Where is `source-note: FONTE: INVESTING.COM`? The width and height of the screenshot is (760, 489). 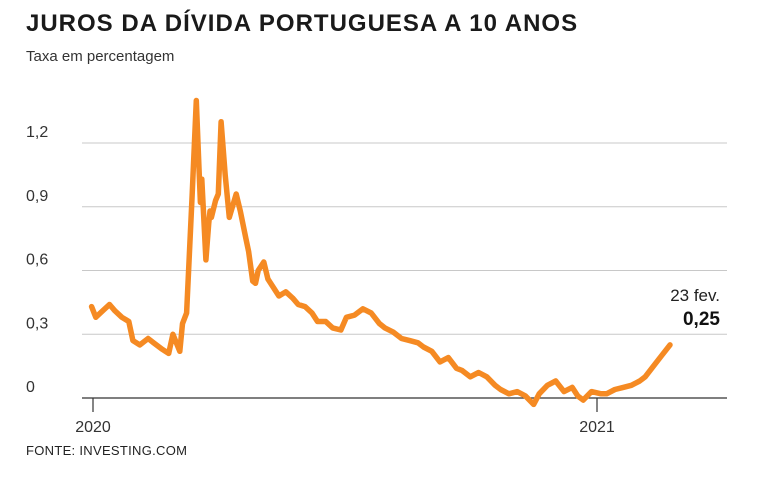 source-note: FONTE: INVESTING.COM is located at coordinates (107, 450).